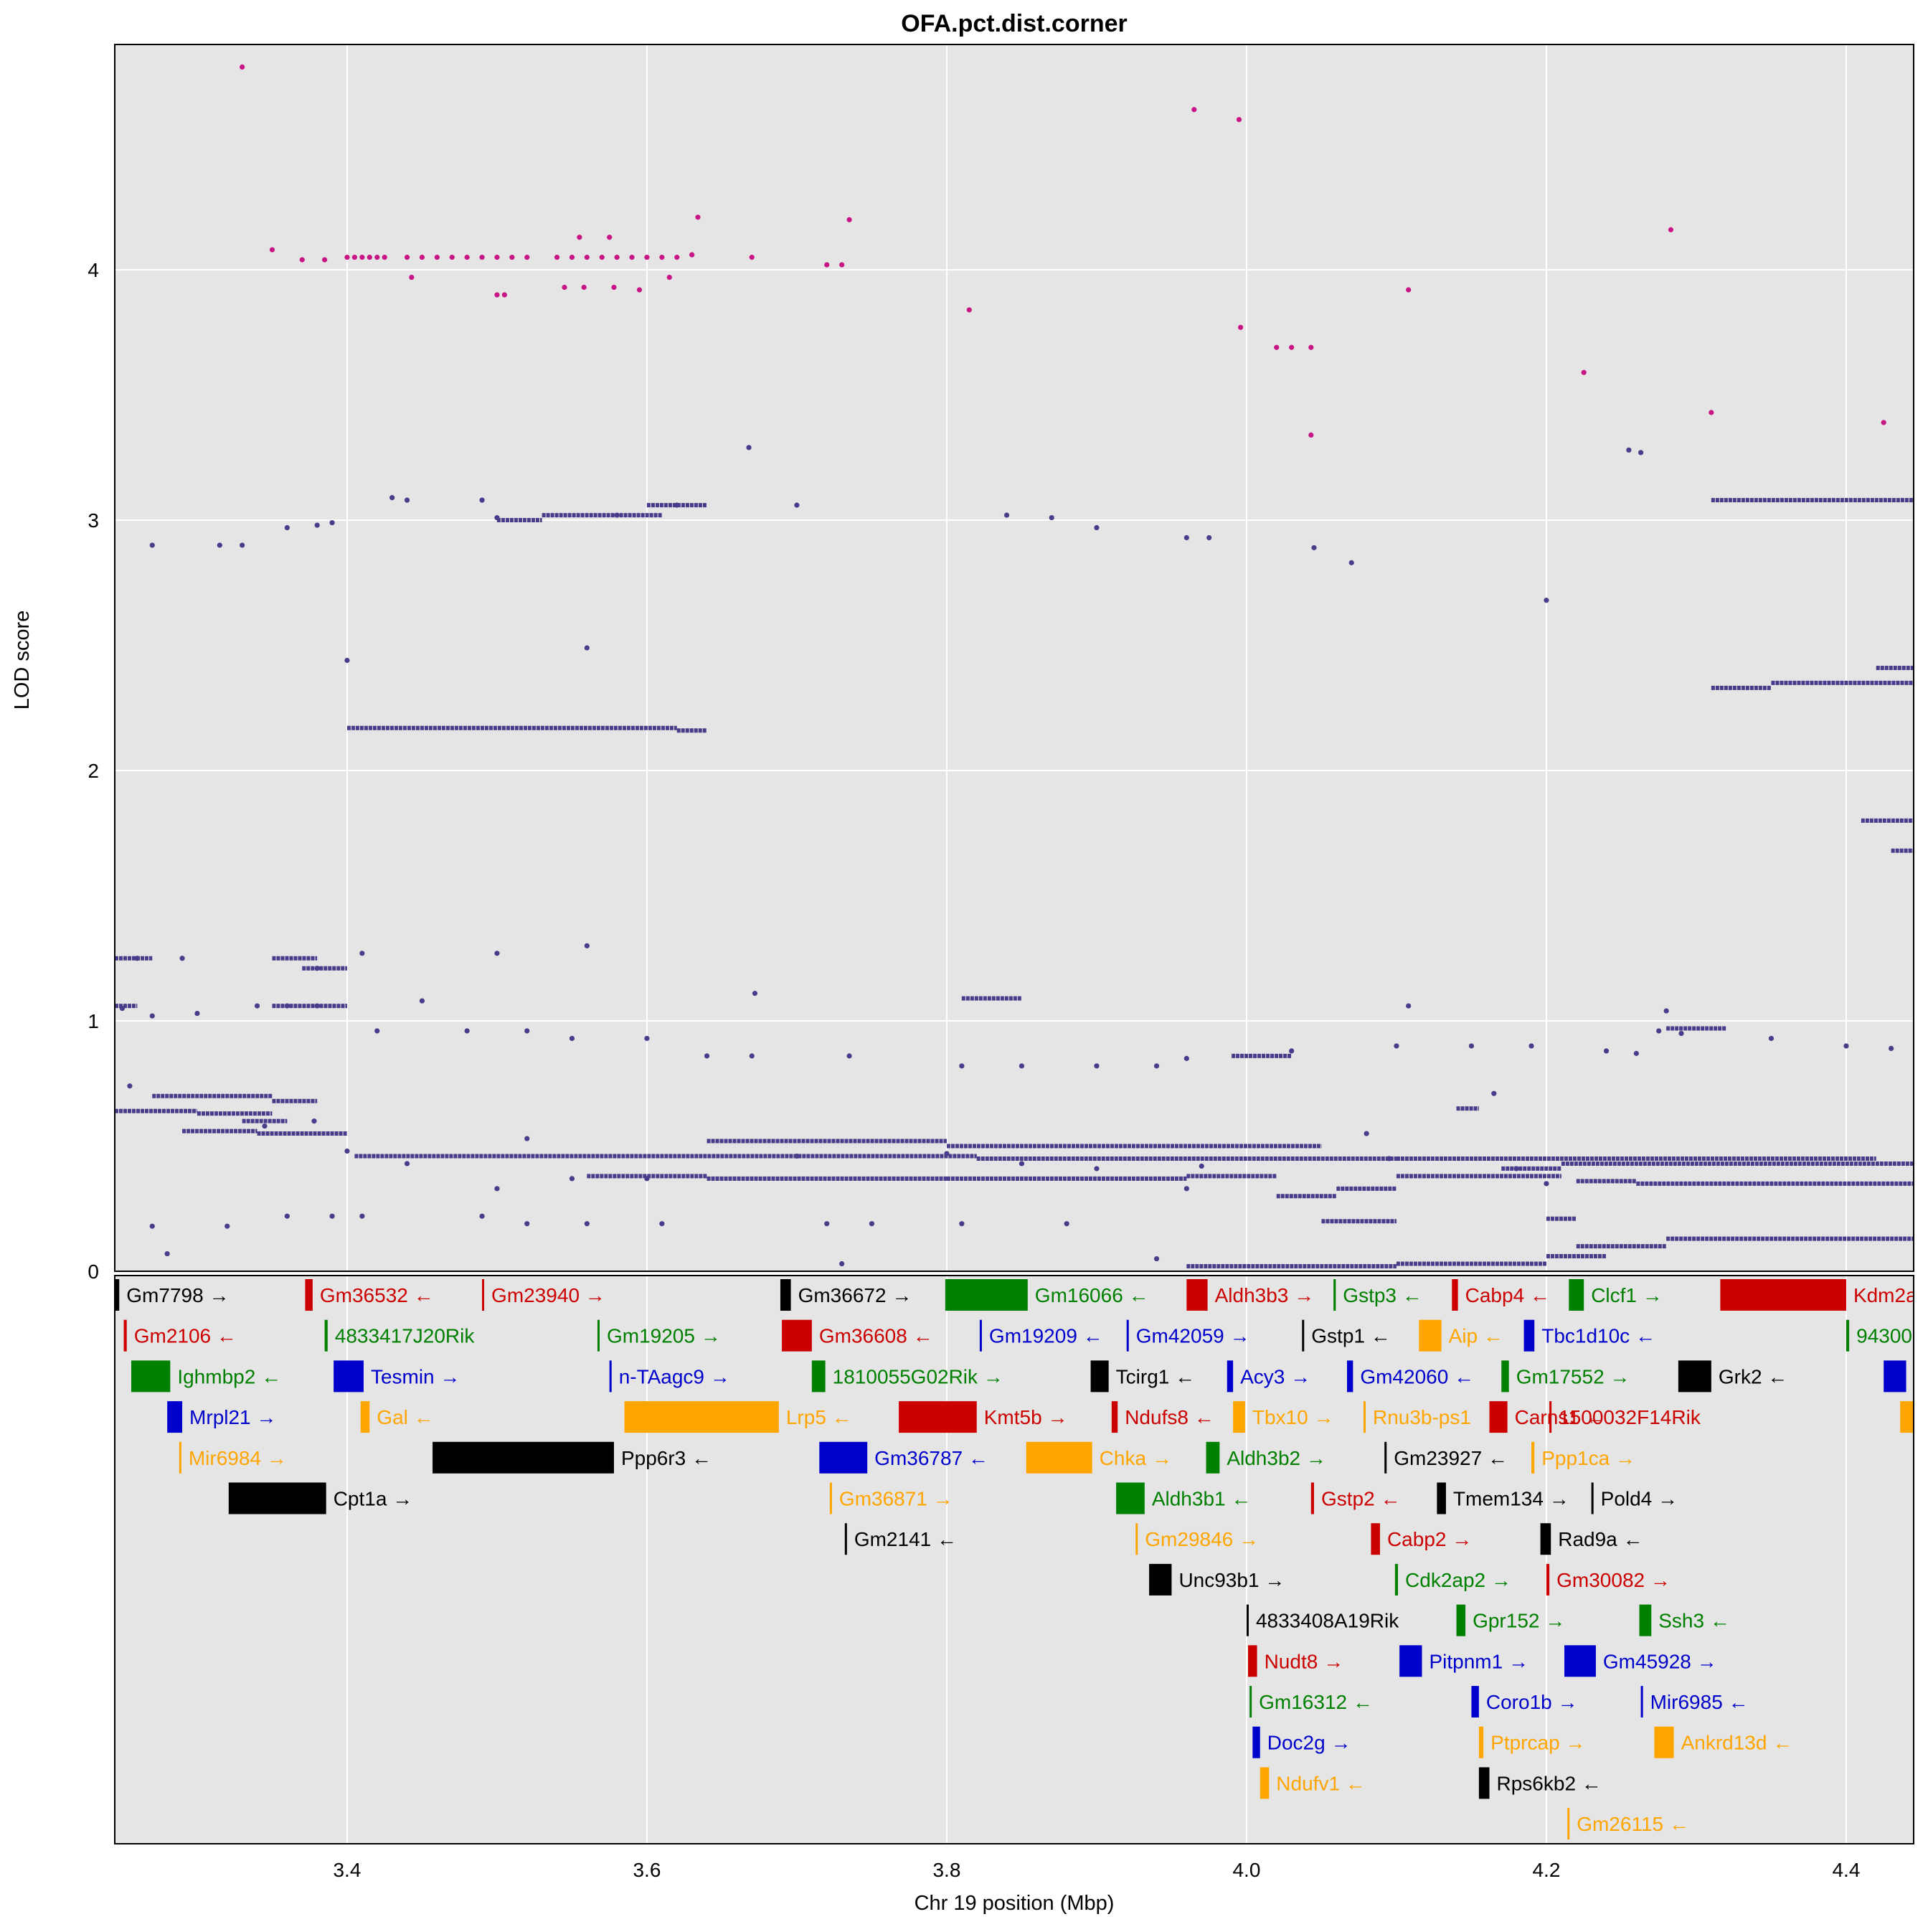 The image size is (1928, 1932). What do you see at coordinates (1026, 1417) in the screenshot?
I see `gene-label: Kmt5b →` at bounding box center [1026, 1417].